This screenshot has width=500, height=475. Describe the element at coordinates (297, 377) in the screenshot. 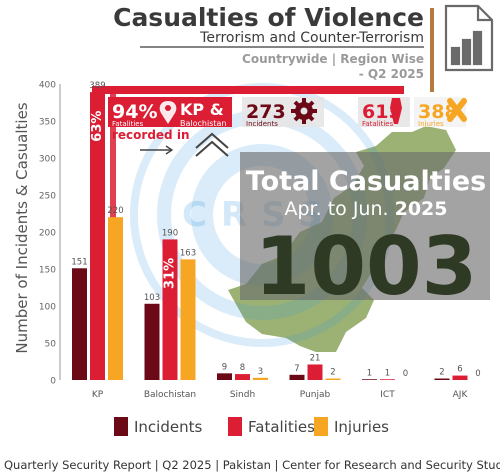

I see `bar-incidents-punjab` at that location.